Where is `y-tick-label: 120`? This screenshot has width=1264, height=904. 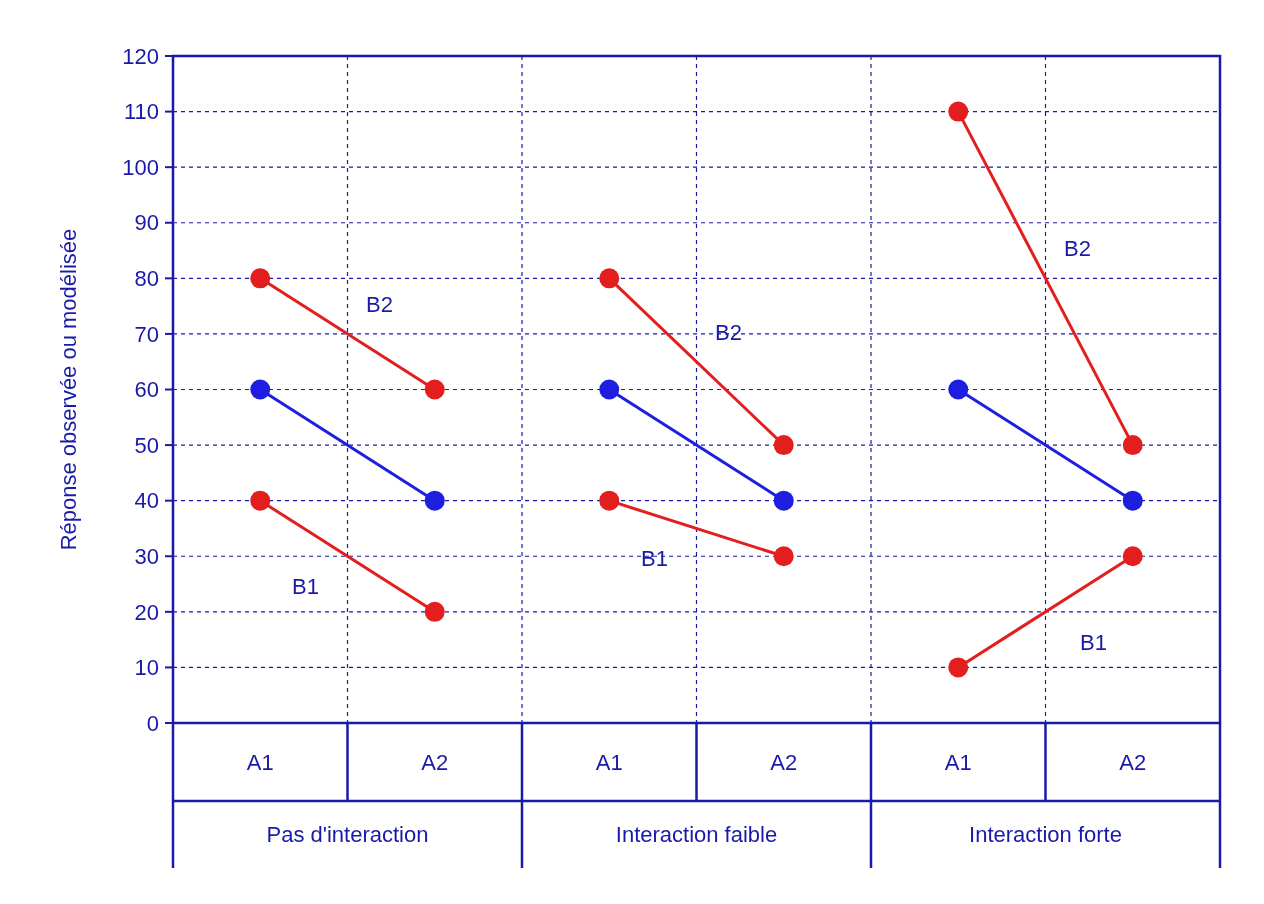
y-tick-label: 120 is located at coordinates (140, 56).